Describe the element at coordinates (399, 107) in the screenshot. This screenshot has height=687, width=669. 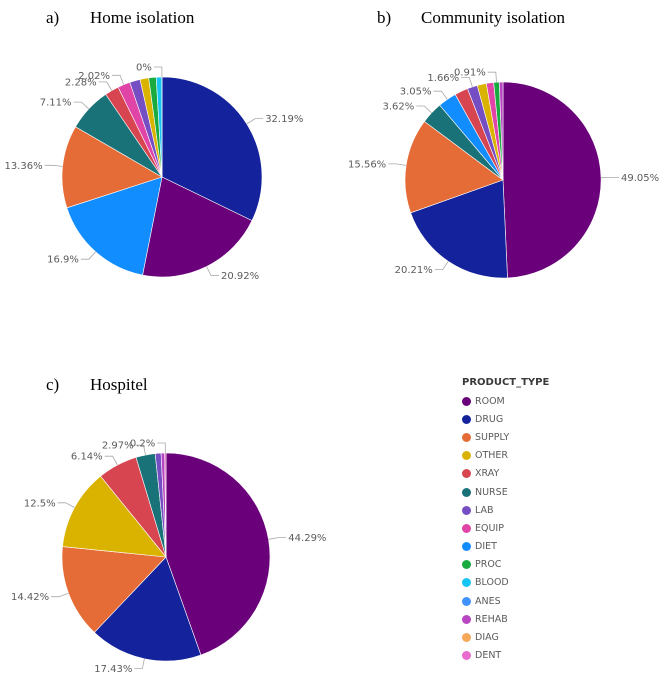
I see `data-label: 3.62%` at that location.